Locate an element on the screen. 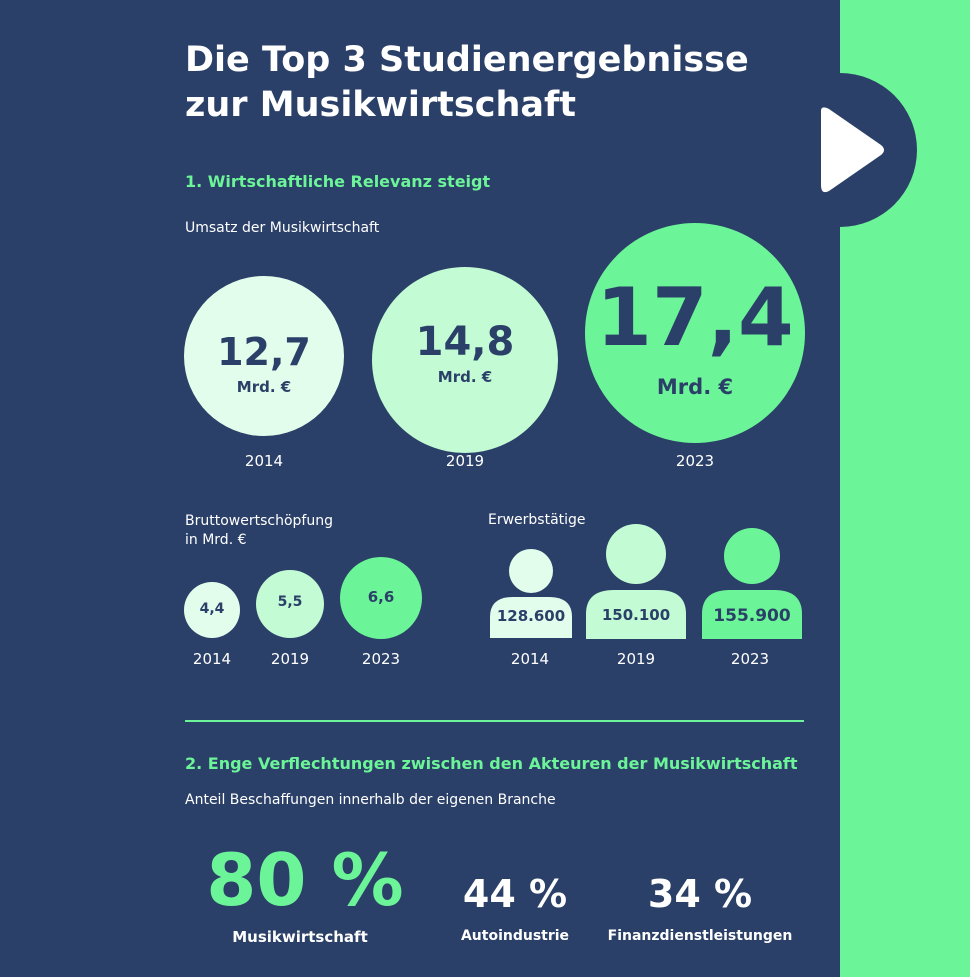 The width and height of the screenshot is (970, 977). percent-musikwirtschaft: 80 % is located at coordinates (305, 880).